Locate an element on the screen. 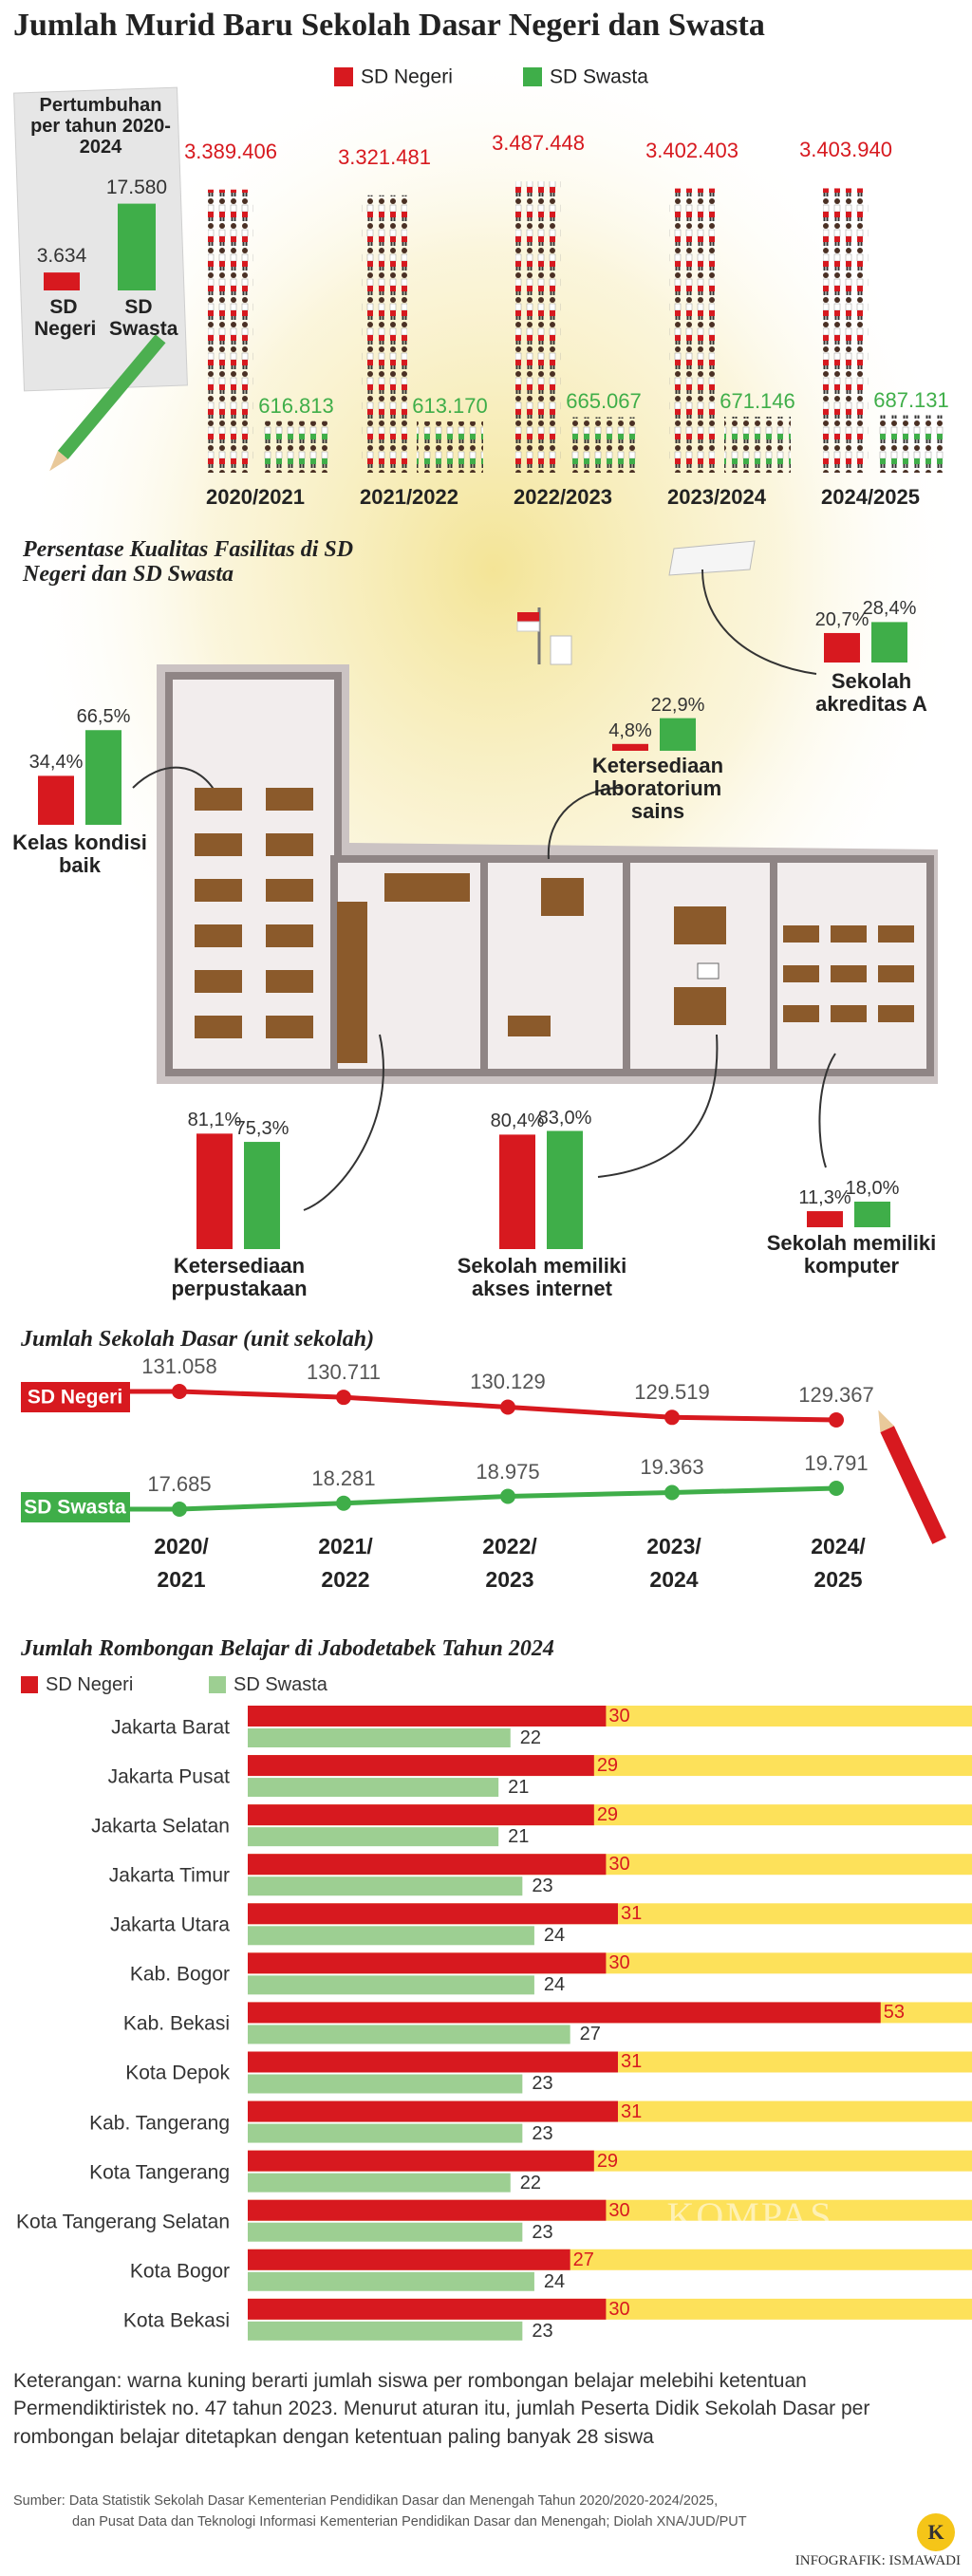 Image resolution: width=972 pixels, height=2576 pixels. value-label: 3.403.940 is located at coordinates (845, 150).